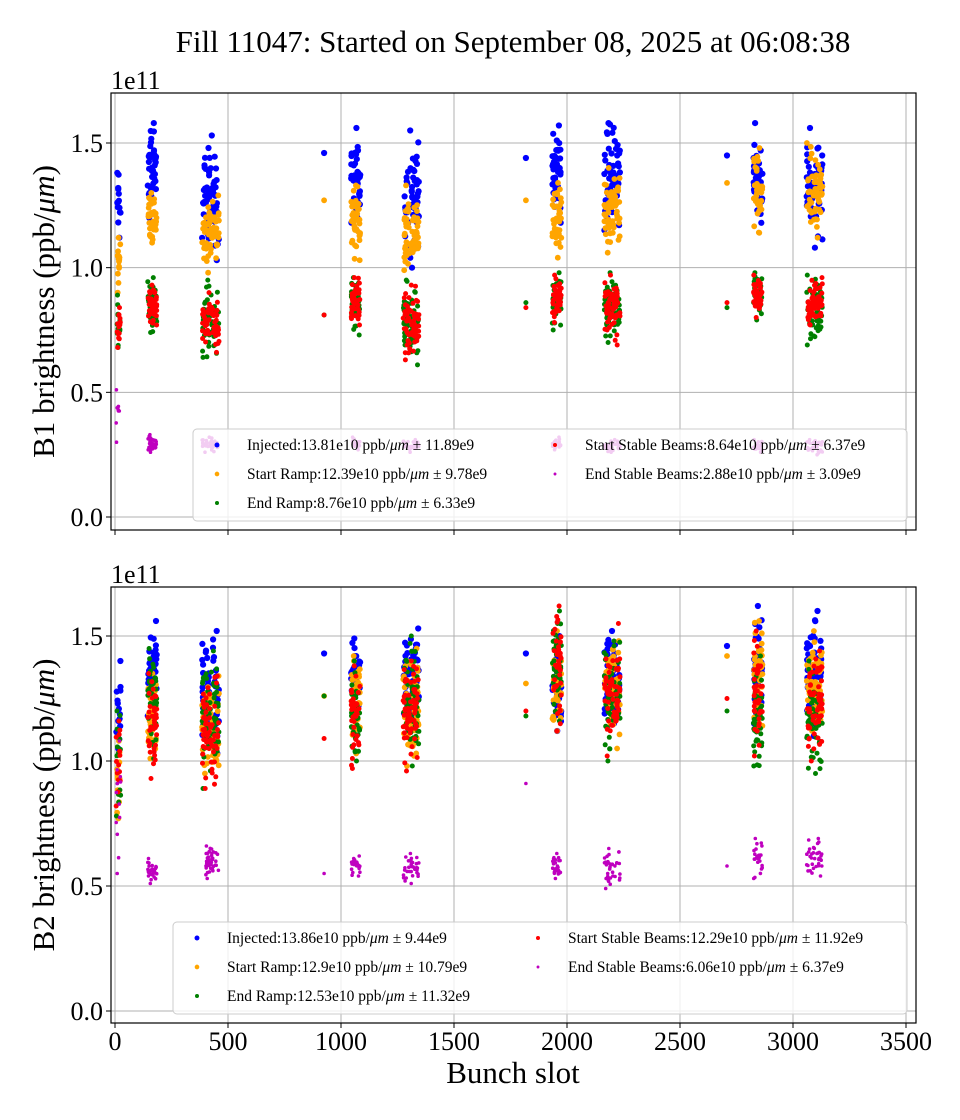 The image size is (960, 1120). What do you see at coordinates (43, 194) in the screenshot?
I see `y-axis-label-unit: μm` at bounding box center [43, 194].